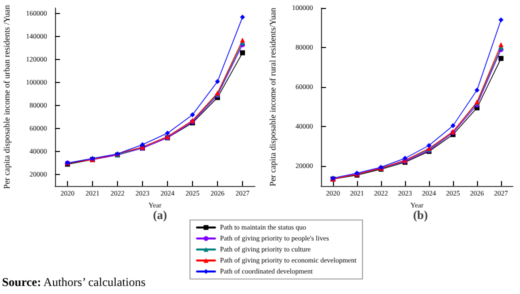  Describe the element at coordinates (160, 215) in the screenshot. I see `text: (a)` at that location.